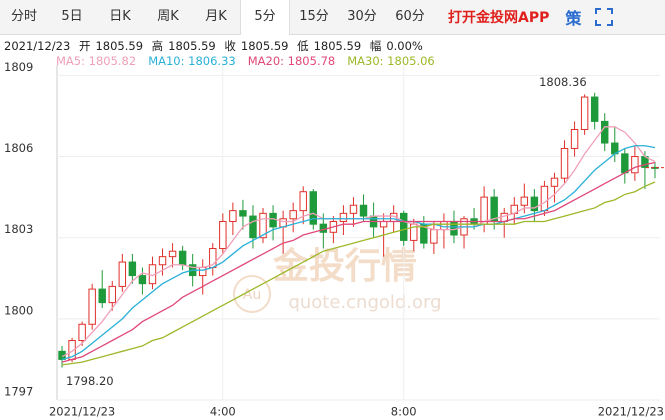 The width and height of the screenshot is (665, 420). I want to click on x-tick-label: 4:00, so click(223, 412).